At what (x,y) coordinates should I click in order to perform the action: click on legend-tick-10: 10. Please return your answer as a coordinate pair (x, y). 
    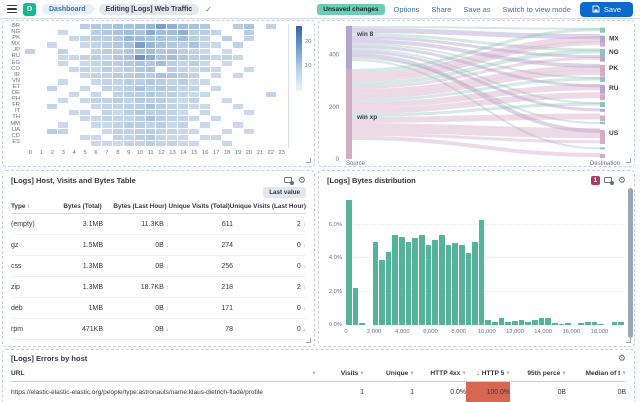
    Looking at the image, I should click on (308, 66).